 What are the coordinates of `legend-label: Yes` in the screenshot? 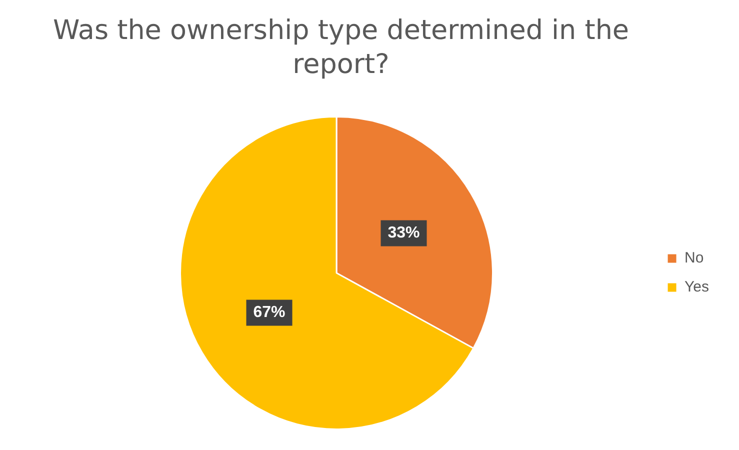 It's located at (697, 287).